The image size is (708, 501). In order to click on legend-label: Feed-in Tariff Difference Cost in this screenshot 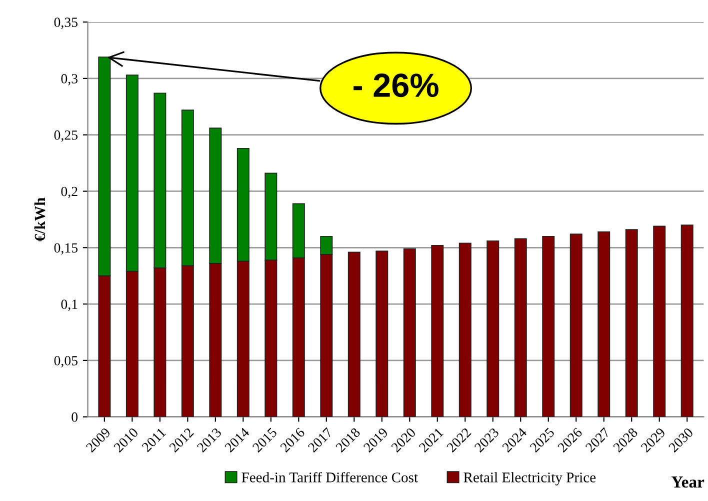, I will do `click(330, 477)`.